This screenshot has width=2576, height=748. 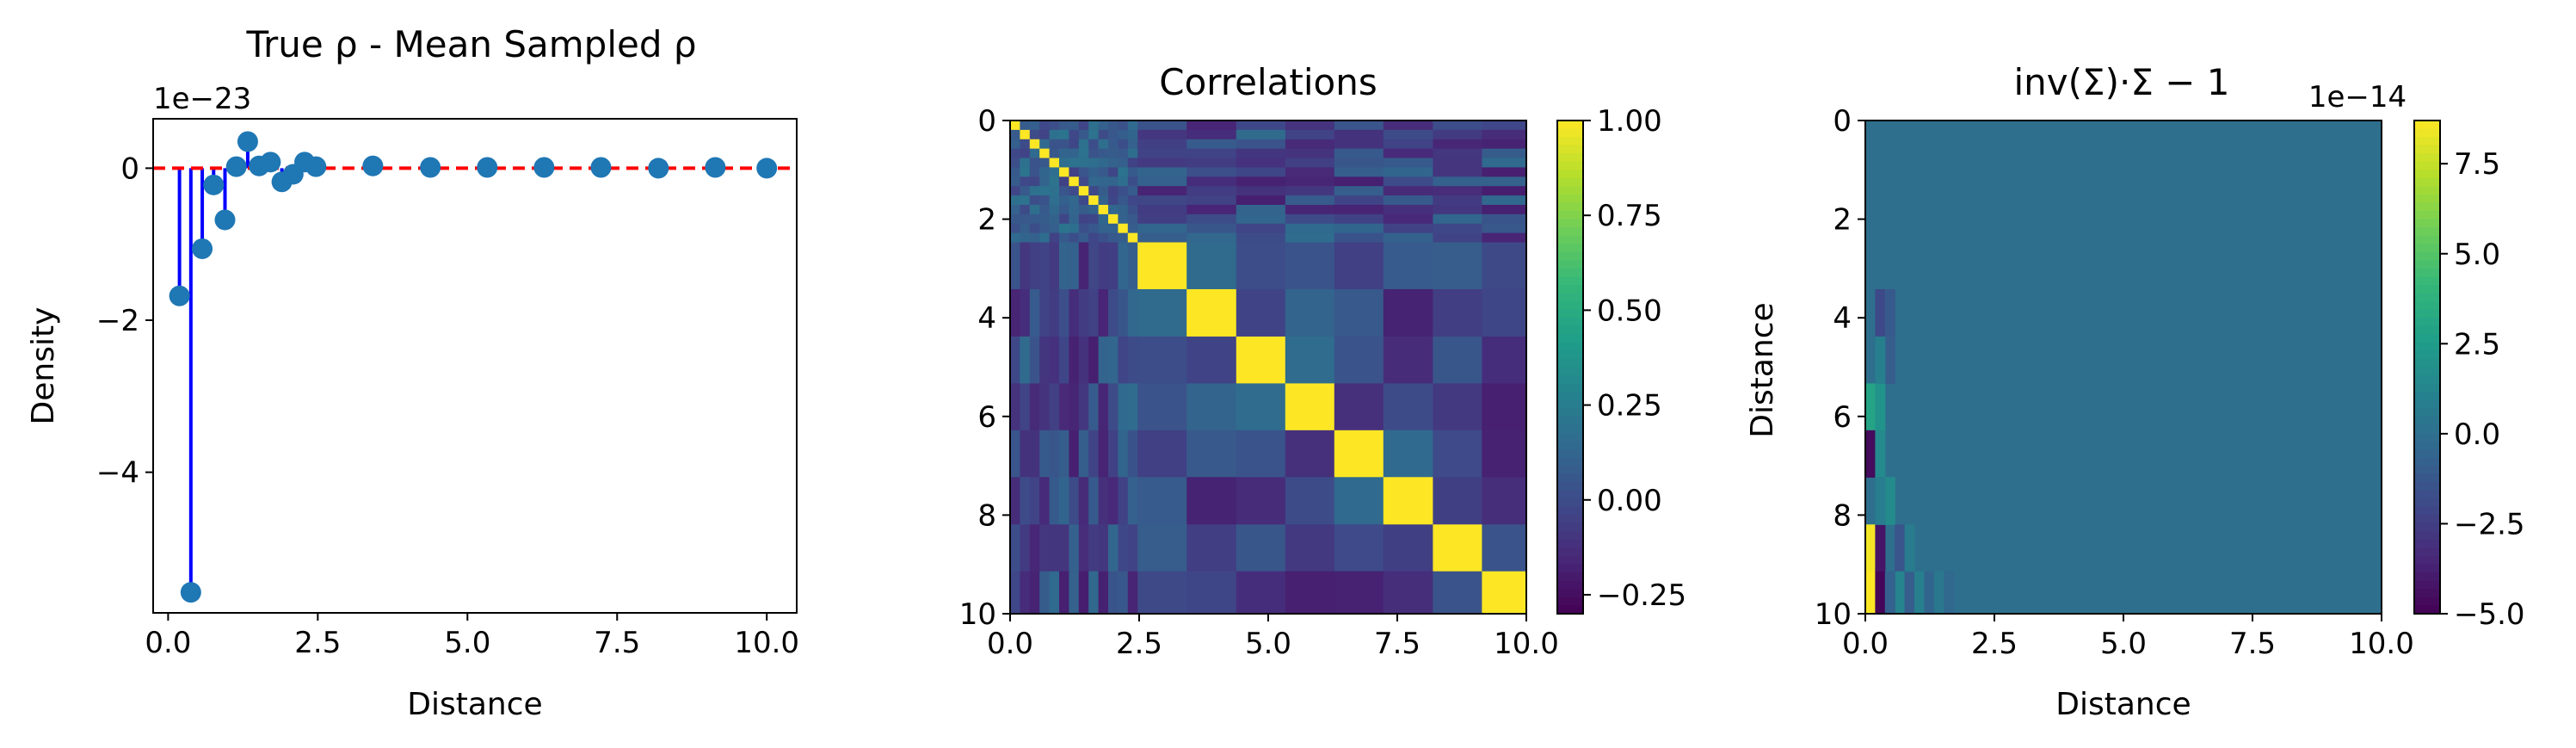 I want to click on residual-image, so click(x=2123, y=368).